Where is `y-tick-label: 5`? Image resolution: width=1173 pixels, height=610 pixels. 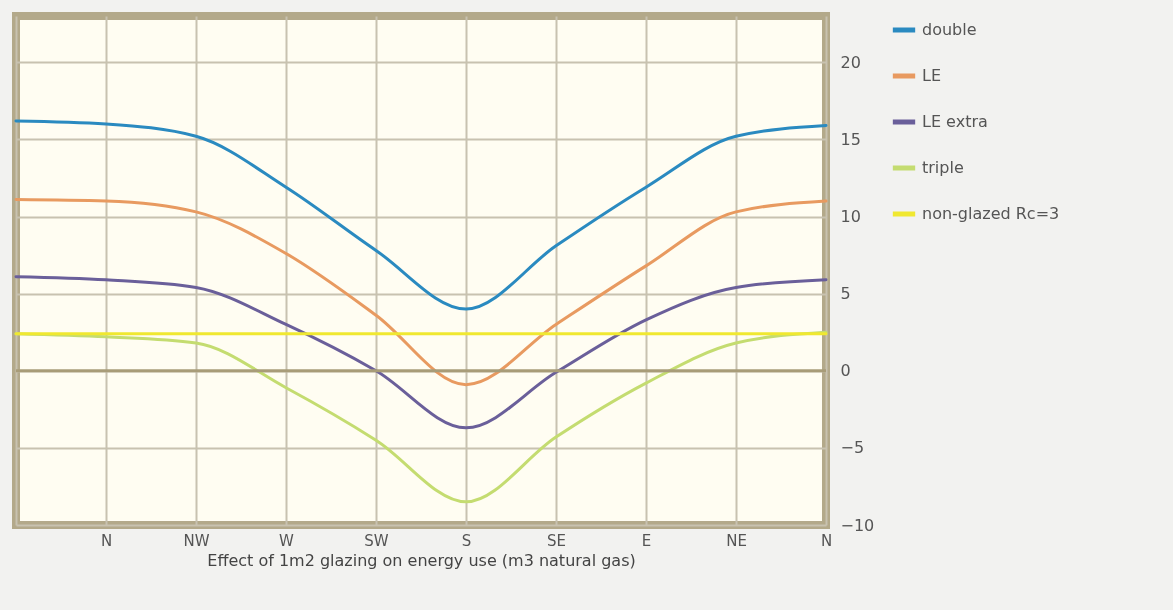 y-tick-label: 5 is located at coordinates (845, 294).